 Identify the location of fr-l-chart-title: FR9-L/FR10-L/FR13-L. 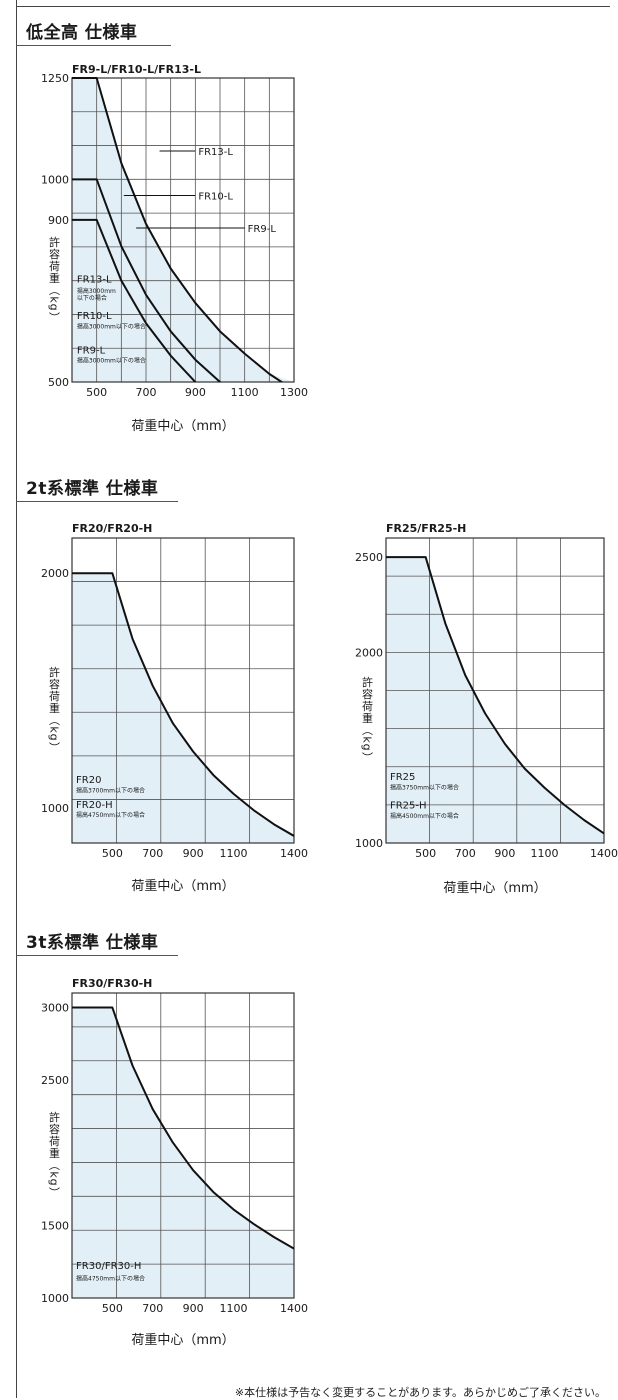
(136, 69).